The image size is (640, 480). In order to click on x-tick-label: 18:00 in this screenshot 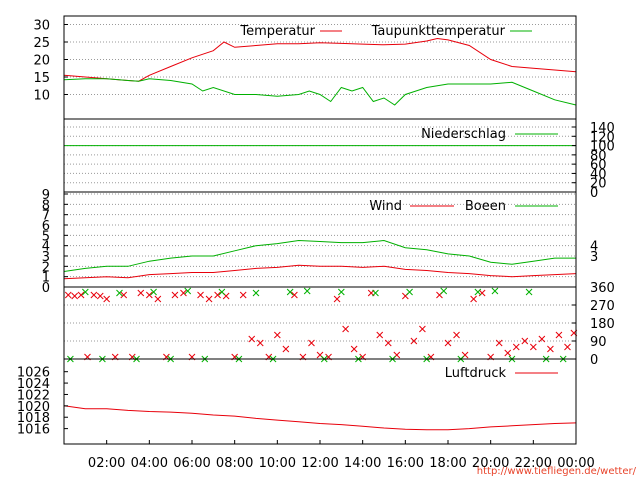, I will do `click(447, 463)`.